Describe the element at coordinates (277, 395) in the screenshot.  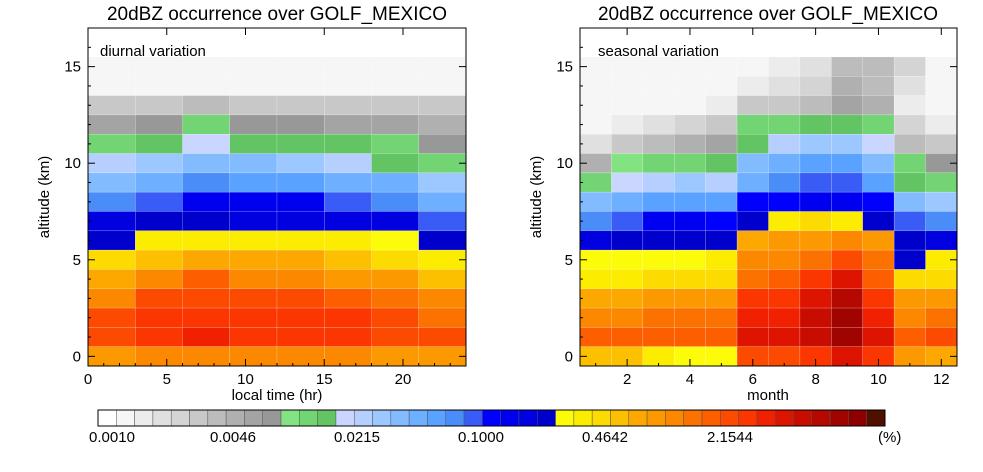
I see `diurnal-x-axis-label: local time (hr)` at that location.